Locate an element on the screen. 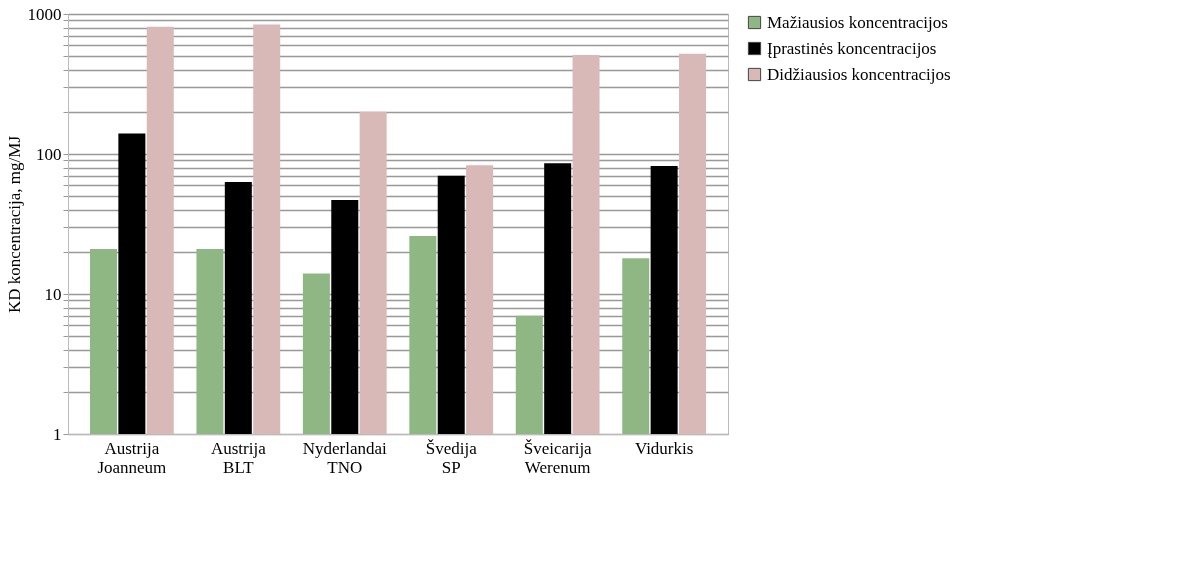 The height and width of the screenshot is (574, 1184). x-tick-label: Vidurkis is located at coordinates (664, 448).